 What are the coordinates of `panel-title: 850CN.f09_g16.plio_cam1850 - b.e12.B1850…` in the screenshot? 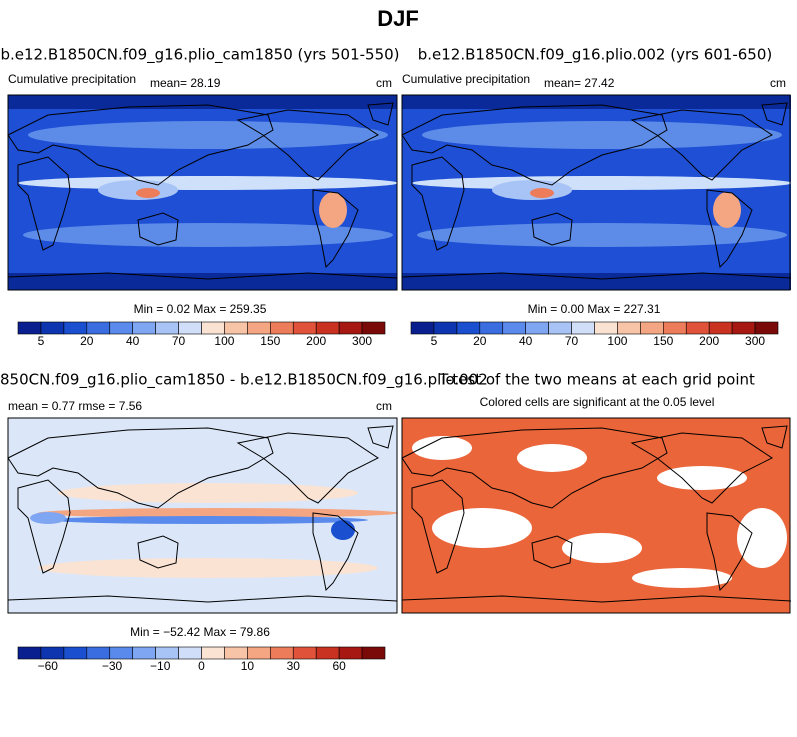 It's located at (244, 380).